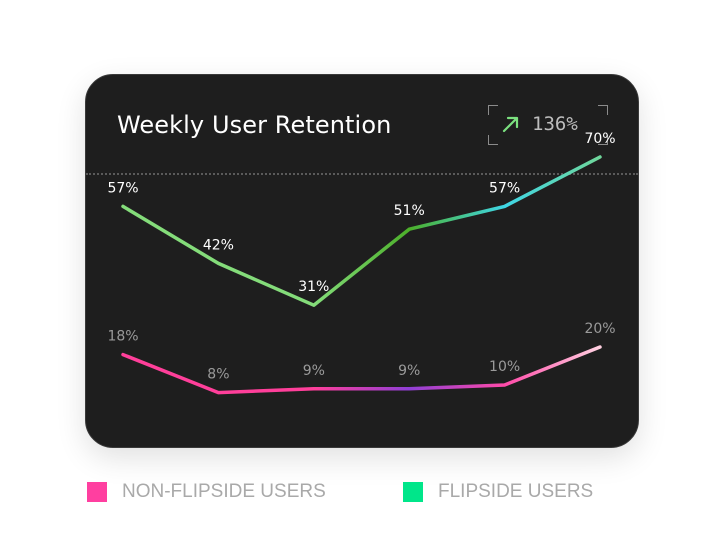 The height and width of the screenshot is (542, 722). I want to click on legend-swatch-non-flipside, so click(97, 492).